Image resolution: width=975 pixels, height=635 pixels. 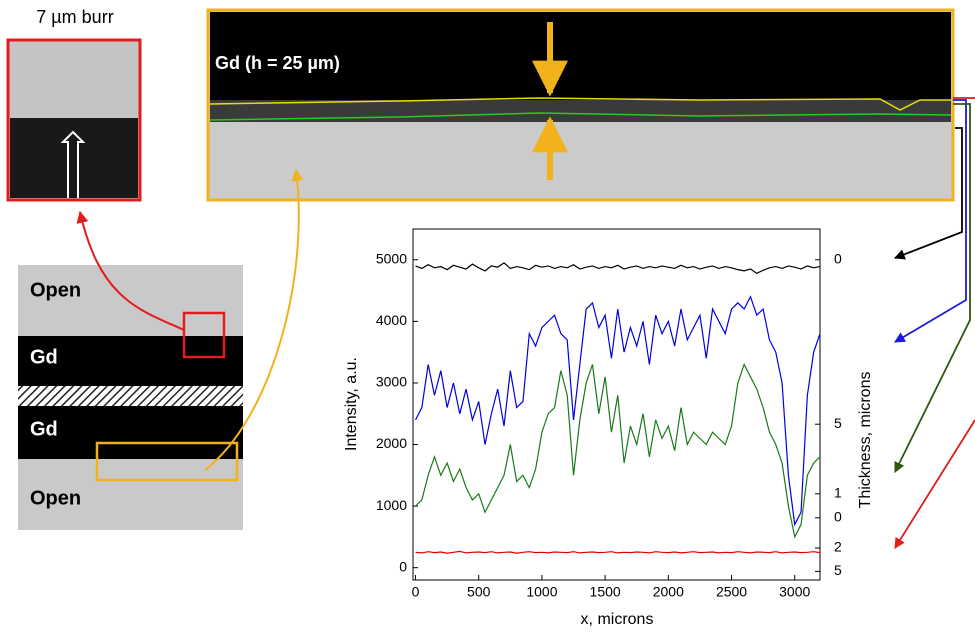 I want to click on x-tick-label: 1000, so click(x=541, y=592).